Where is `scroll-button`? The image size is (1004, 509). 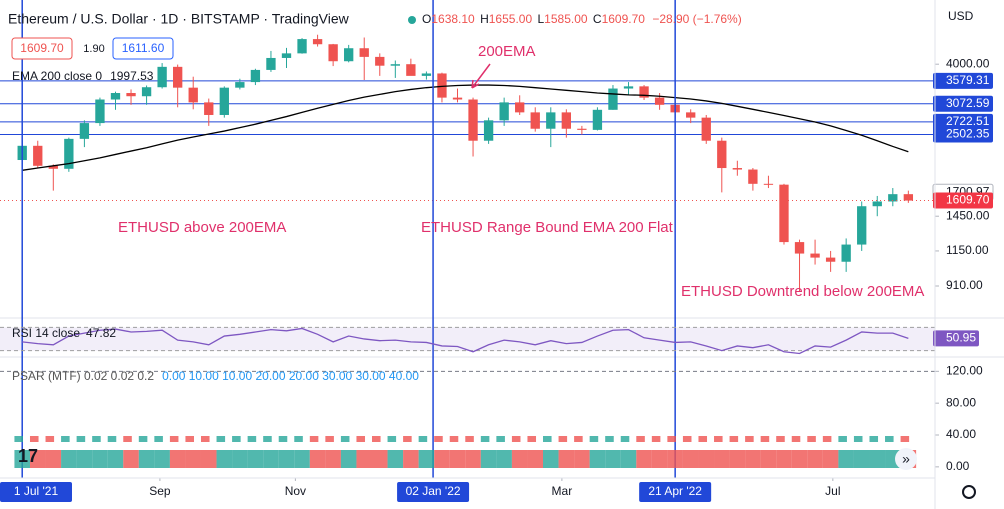 scroll-button is located at coordinates (906, 459).